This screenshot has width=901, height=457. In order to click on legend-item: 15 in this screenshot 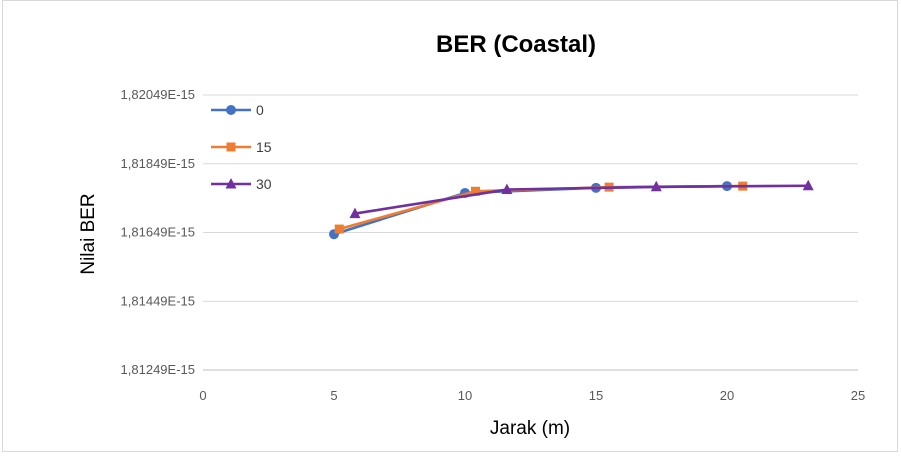, I will do `click(241, 147)`.